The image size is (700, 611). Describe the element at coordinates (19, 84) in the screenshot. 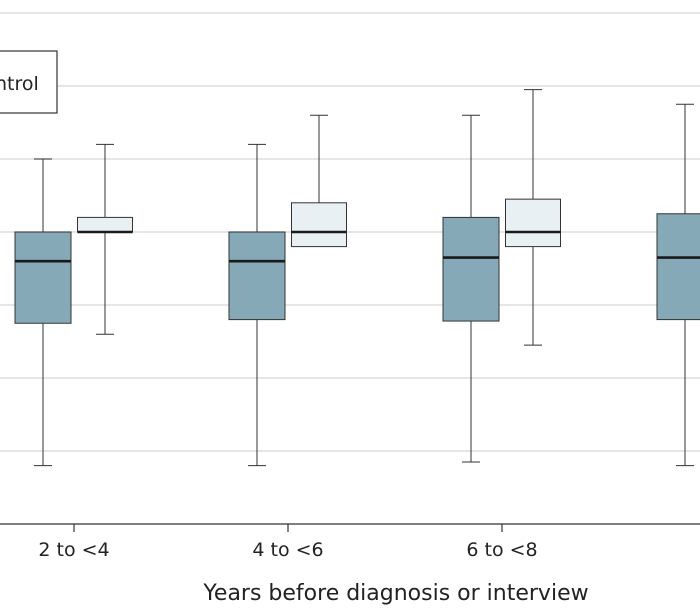

I see `legend-label: ntrol` at that location.